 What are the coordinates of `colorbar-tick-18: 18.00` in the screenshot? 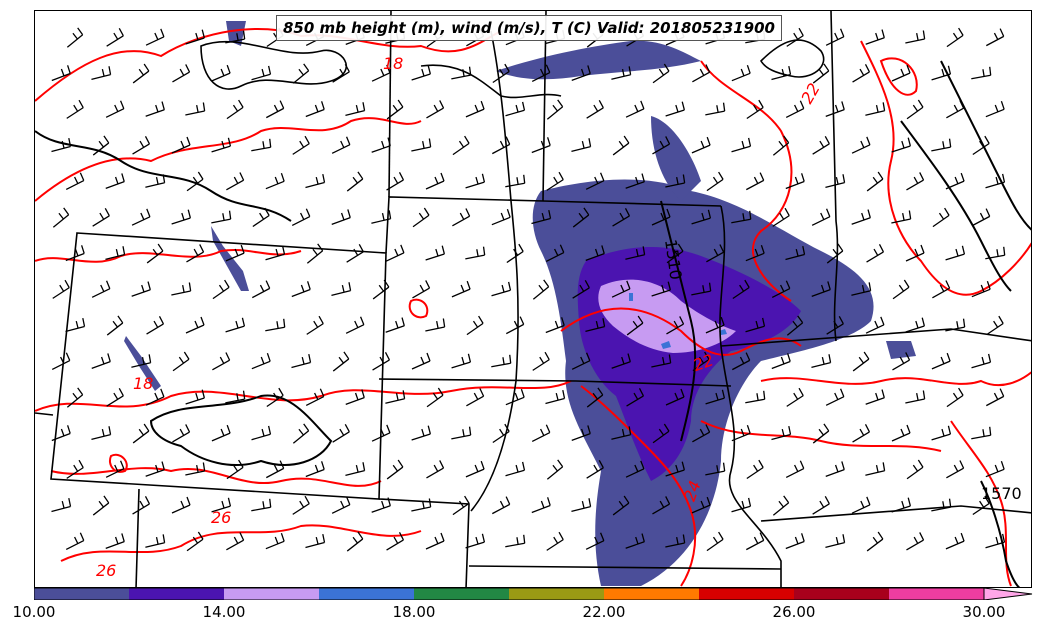 It's located at (414, 612).